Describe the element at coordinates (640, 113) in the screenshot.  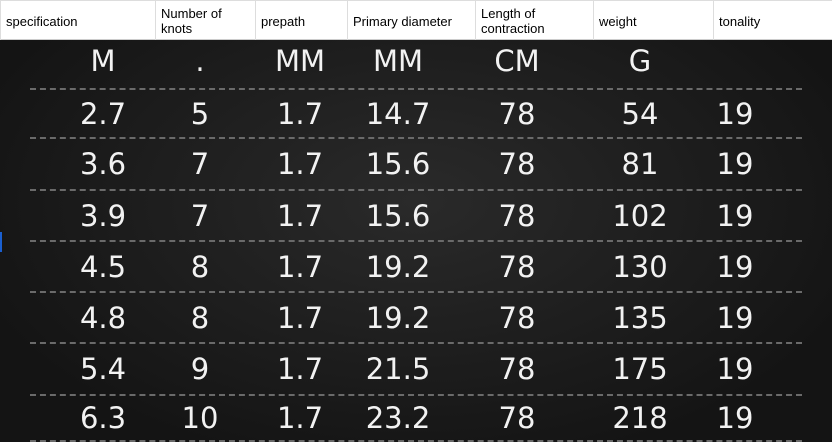
I see `table-cell: 54` at that location.